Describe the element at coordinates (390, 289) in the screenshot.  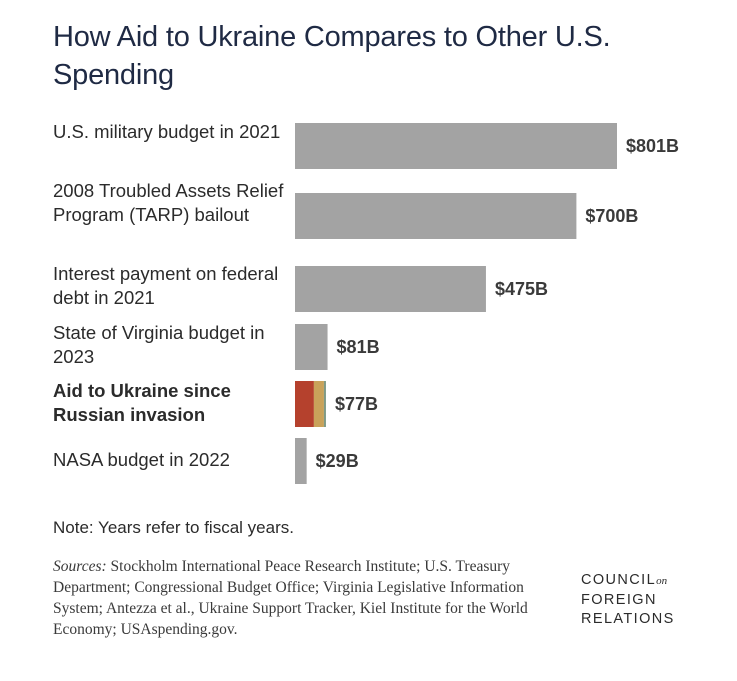
I see `bar-interest` at that location.